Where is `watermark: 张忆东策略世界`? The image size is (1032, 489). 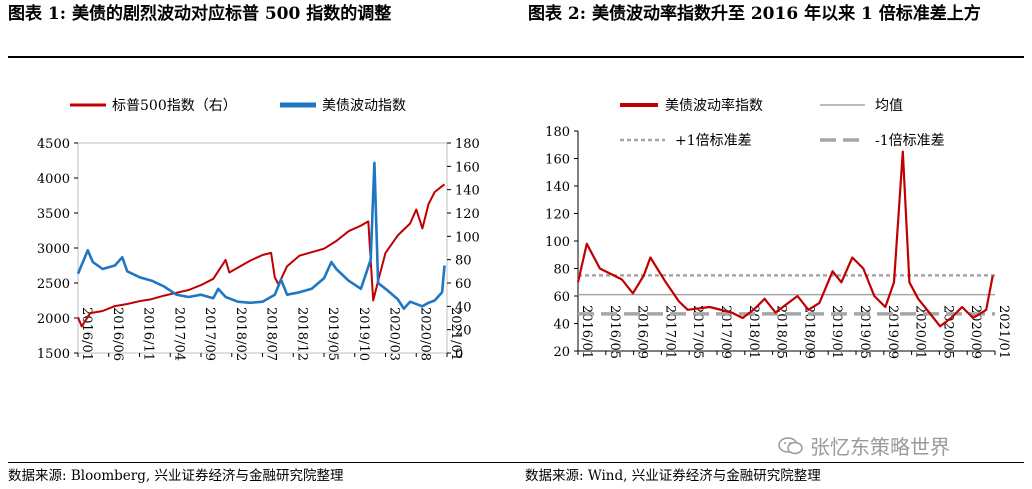
watermark: 张忆东策略世界 is located at coordinates (864, 445).